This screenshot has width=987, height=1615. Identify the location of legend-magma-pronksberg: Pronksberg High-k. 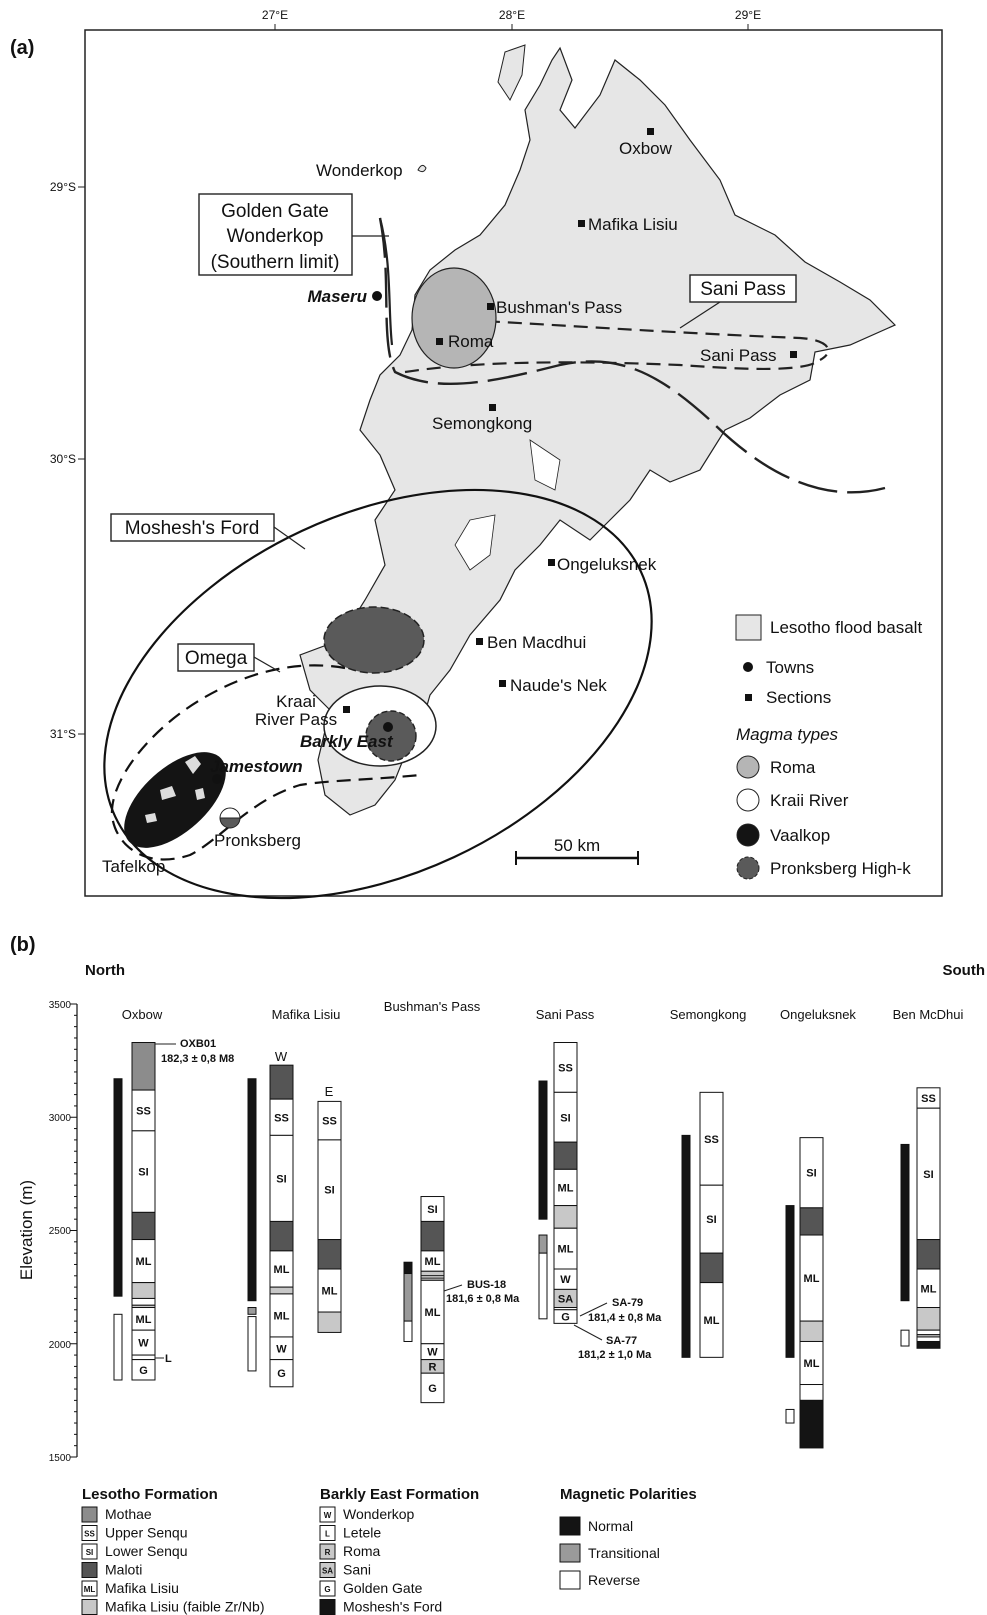
(840, 868).